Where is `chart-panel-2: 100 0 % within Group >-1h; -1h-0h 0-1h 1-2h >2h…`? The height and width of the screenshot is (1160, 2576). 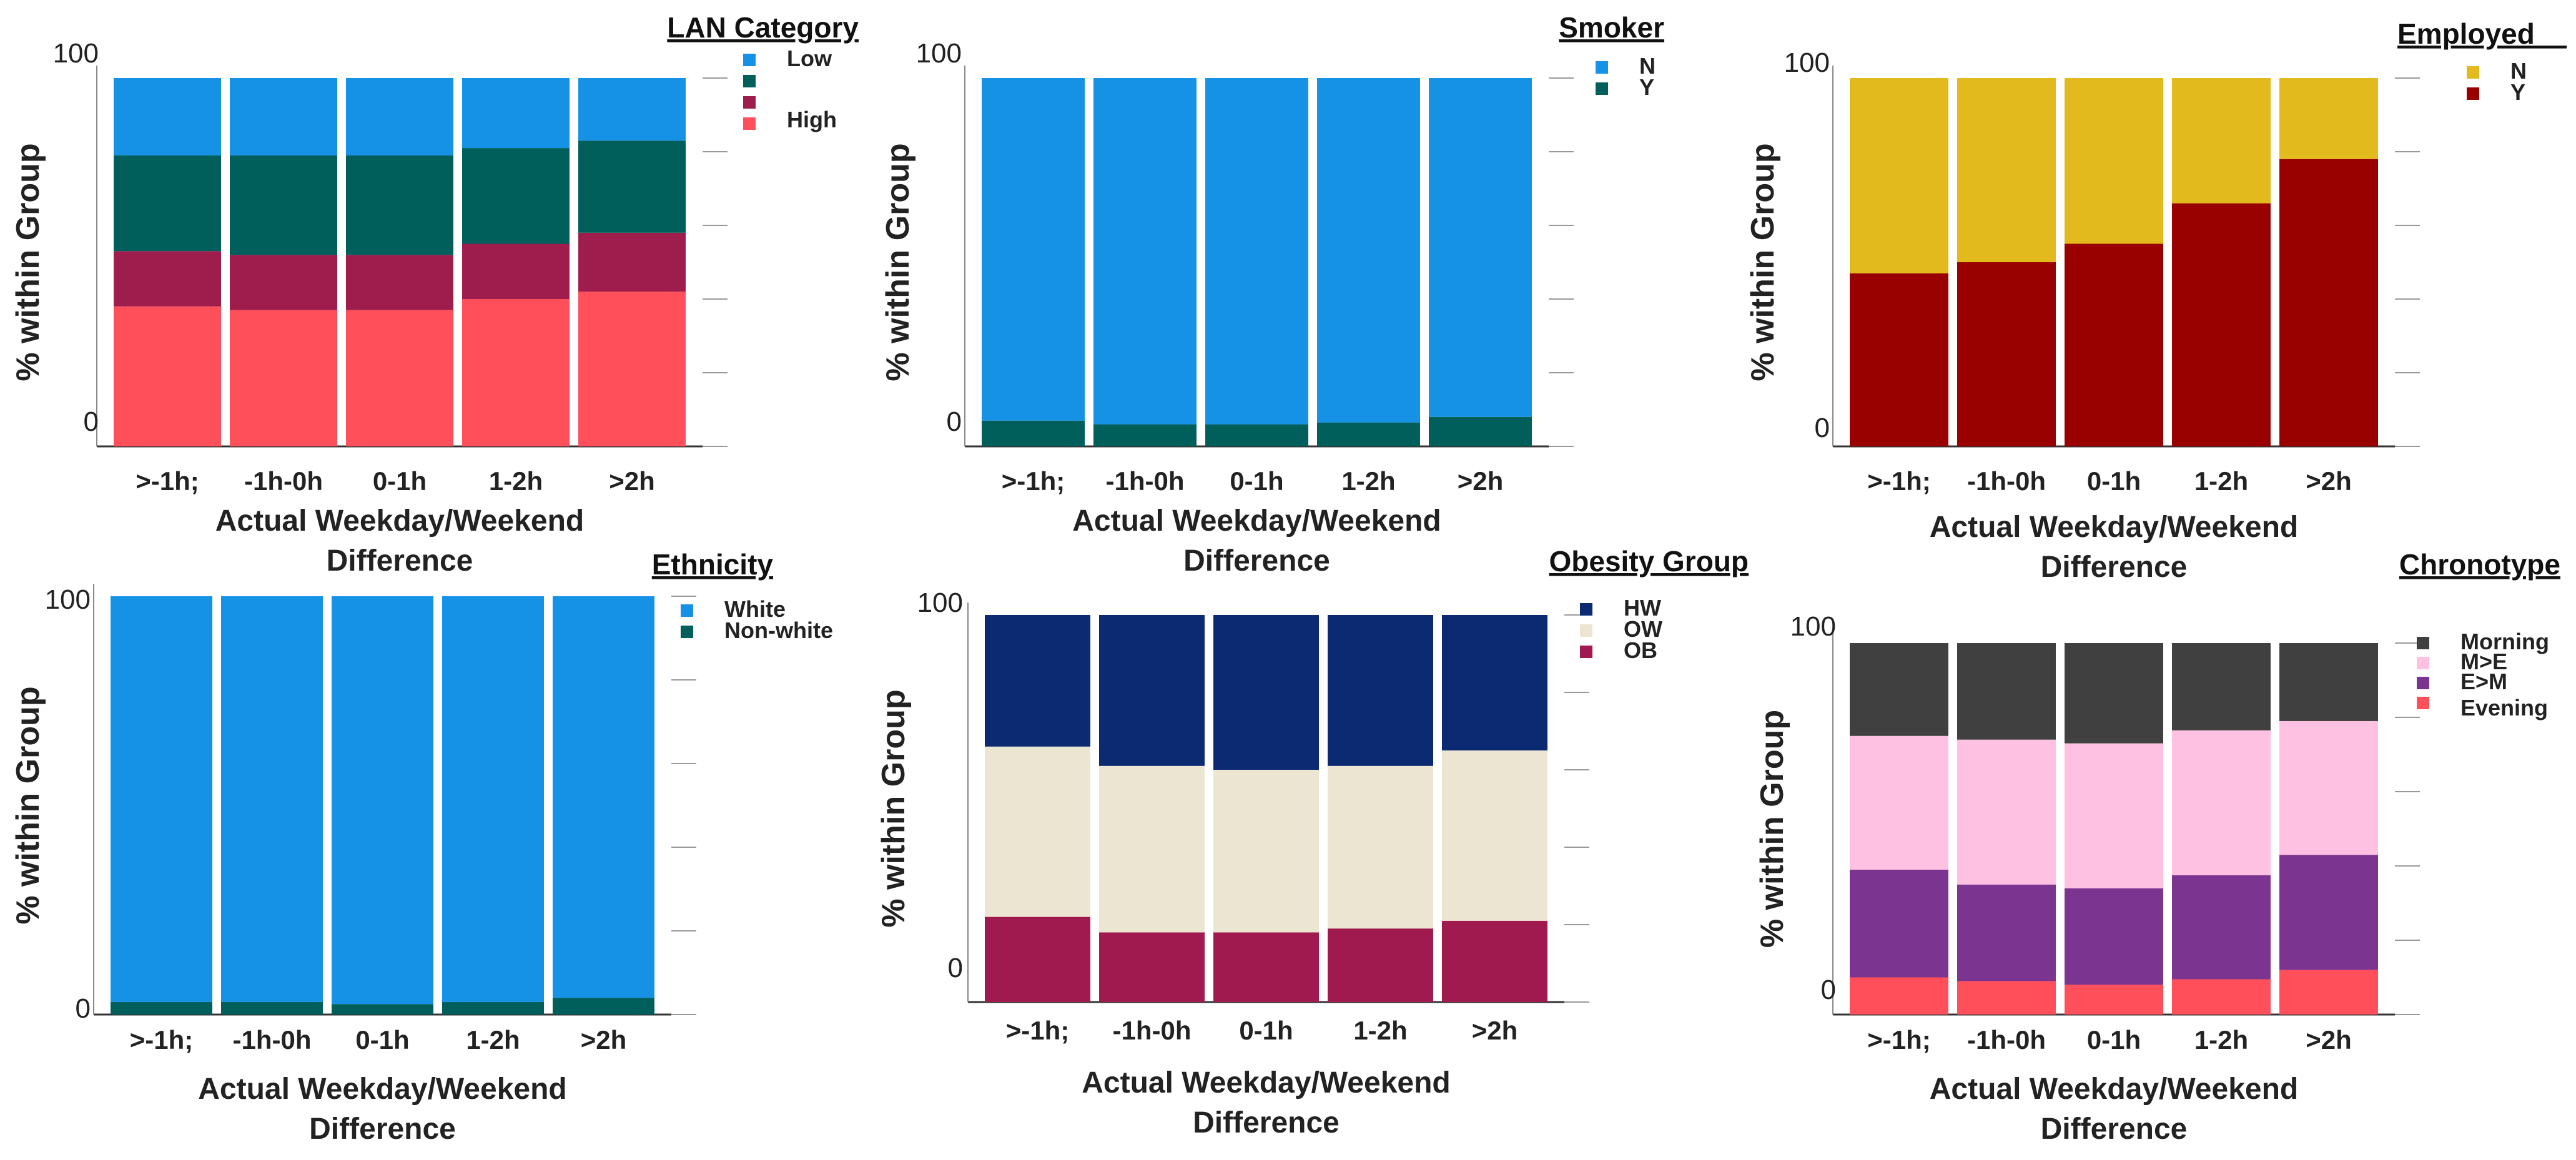
chart-panel-2: 100 0 % within Group >-1h; -1h-0h 0-1h 1-2h >2h… is located at coordinates (1272, 294).